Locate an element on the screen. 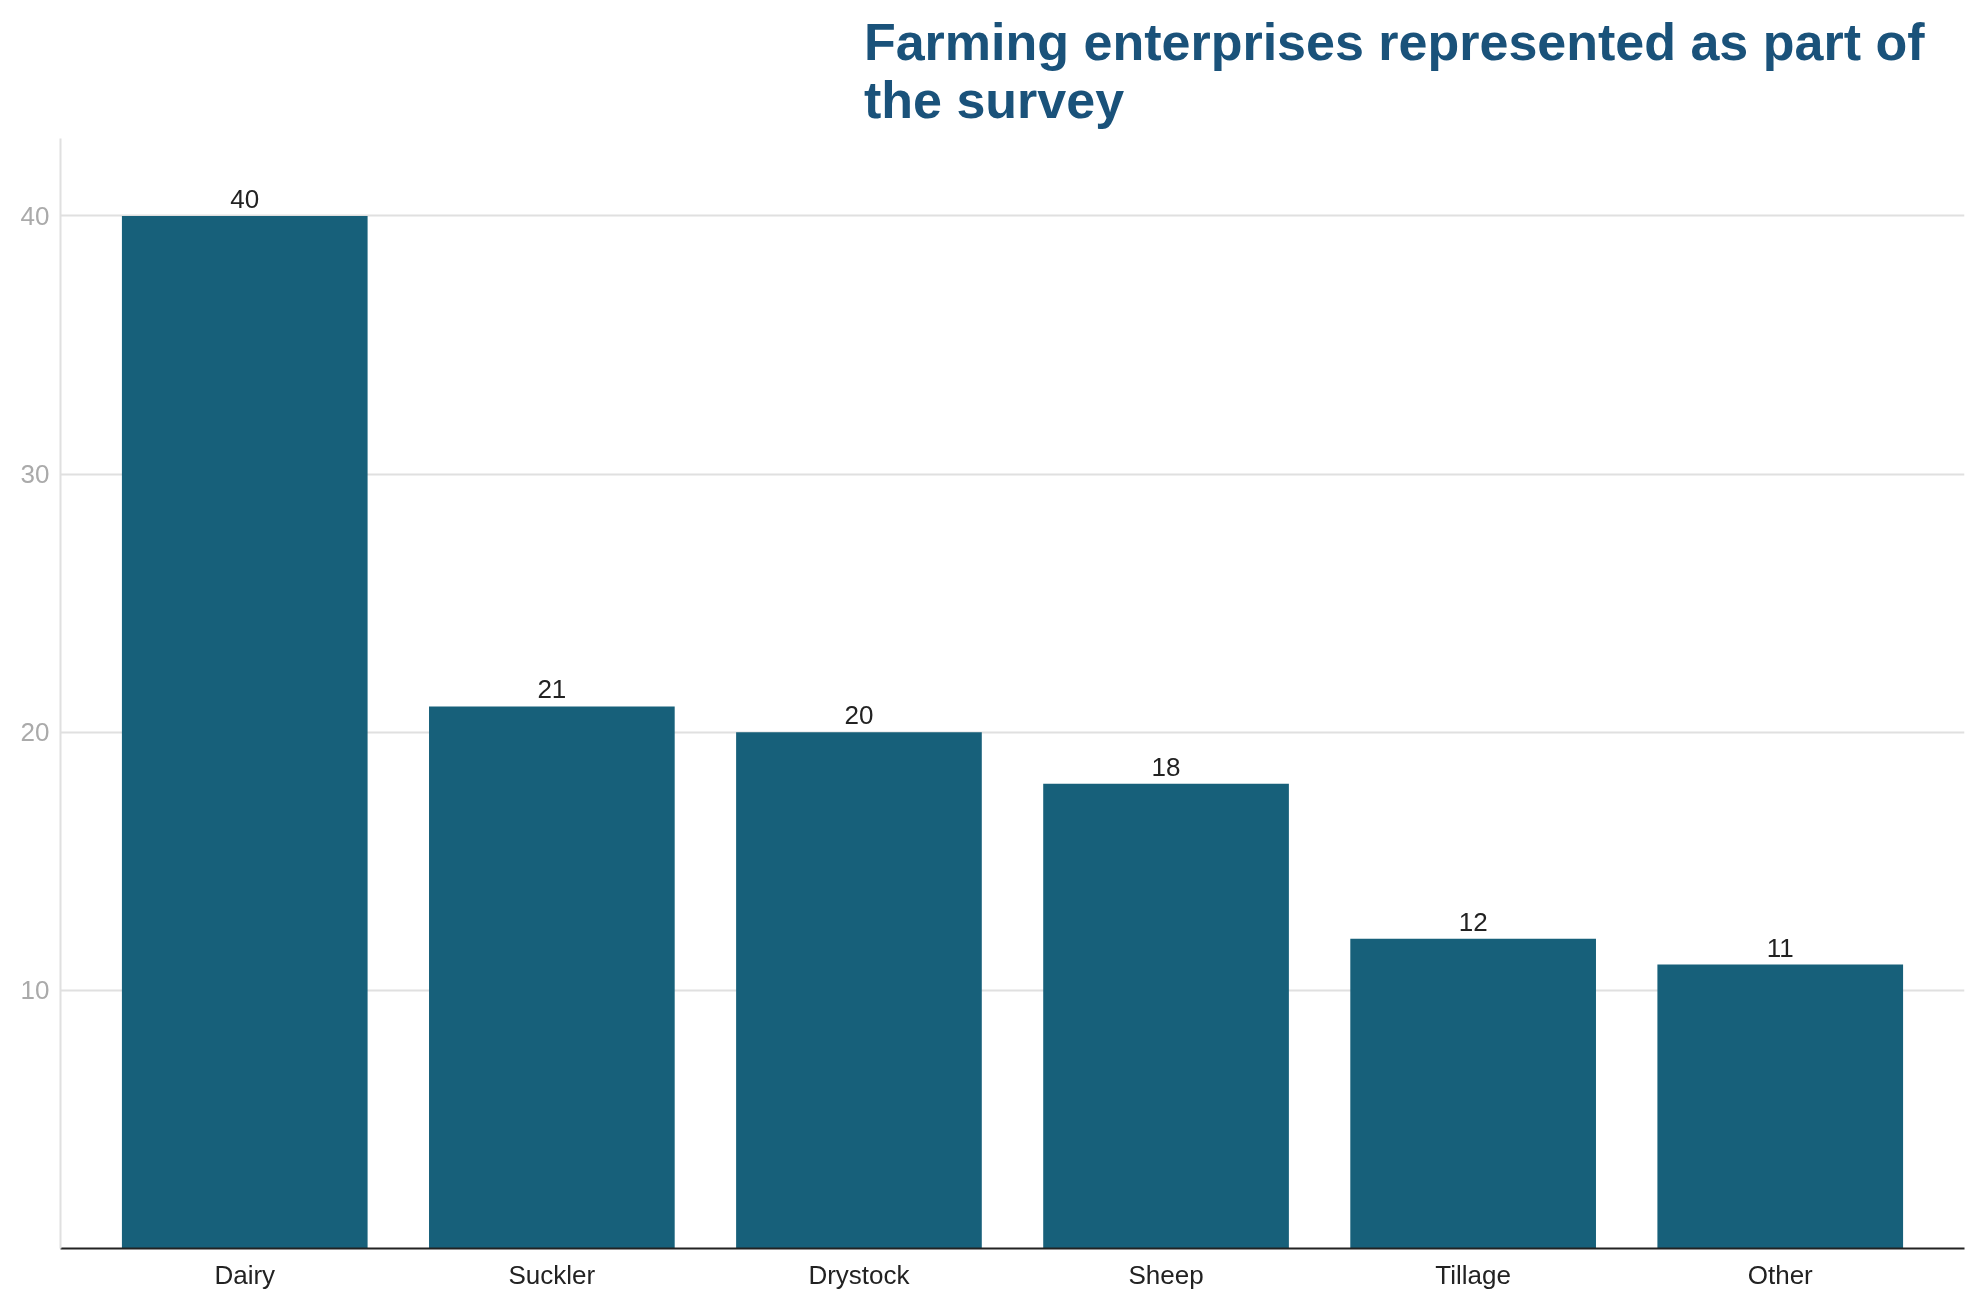 The height and width of the screenshot is (1308, 1974). x-tick-label: Dairy is located at coordinates (245, 1274).